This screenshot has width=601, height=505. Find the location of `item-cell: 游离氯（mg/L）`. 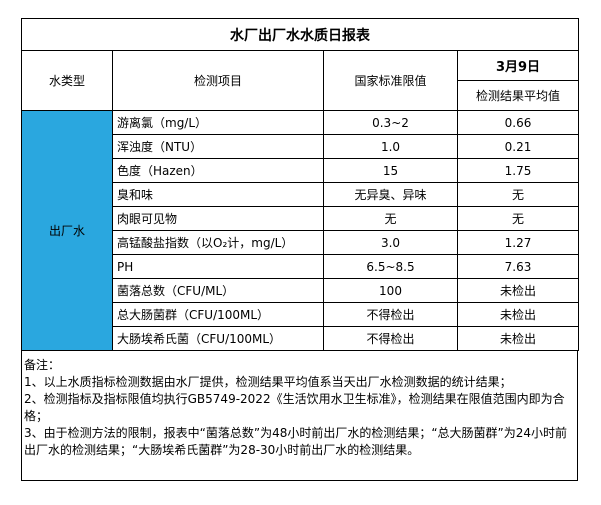

item-cell: 游离氯（mg/L） is located at coordinates (218, 122).